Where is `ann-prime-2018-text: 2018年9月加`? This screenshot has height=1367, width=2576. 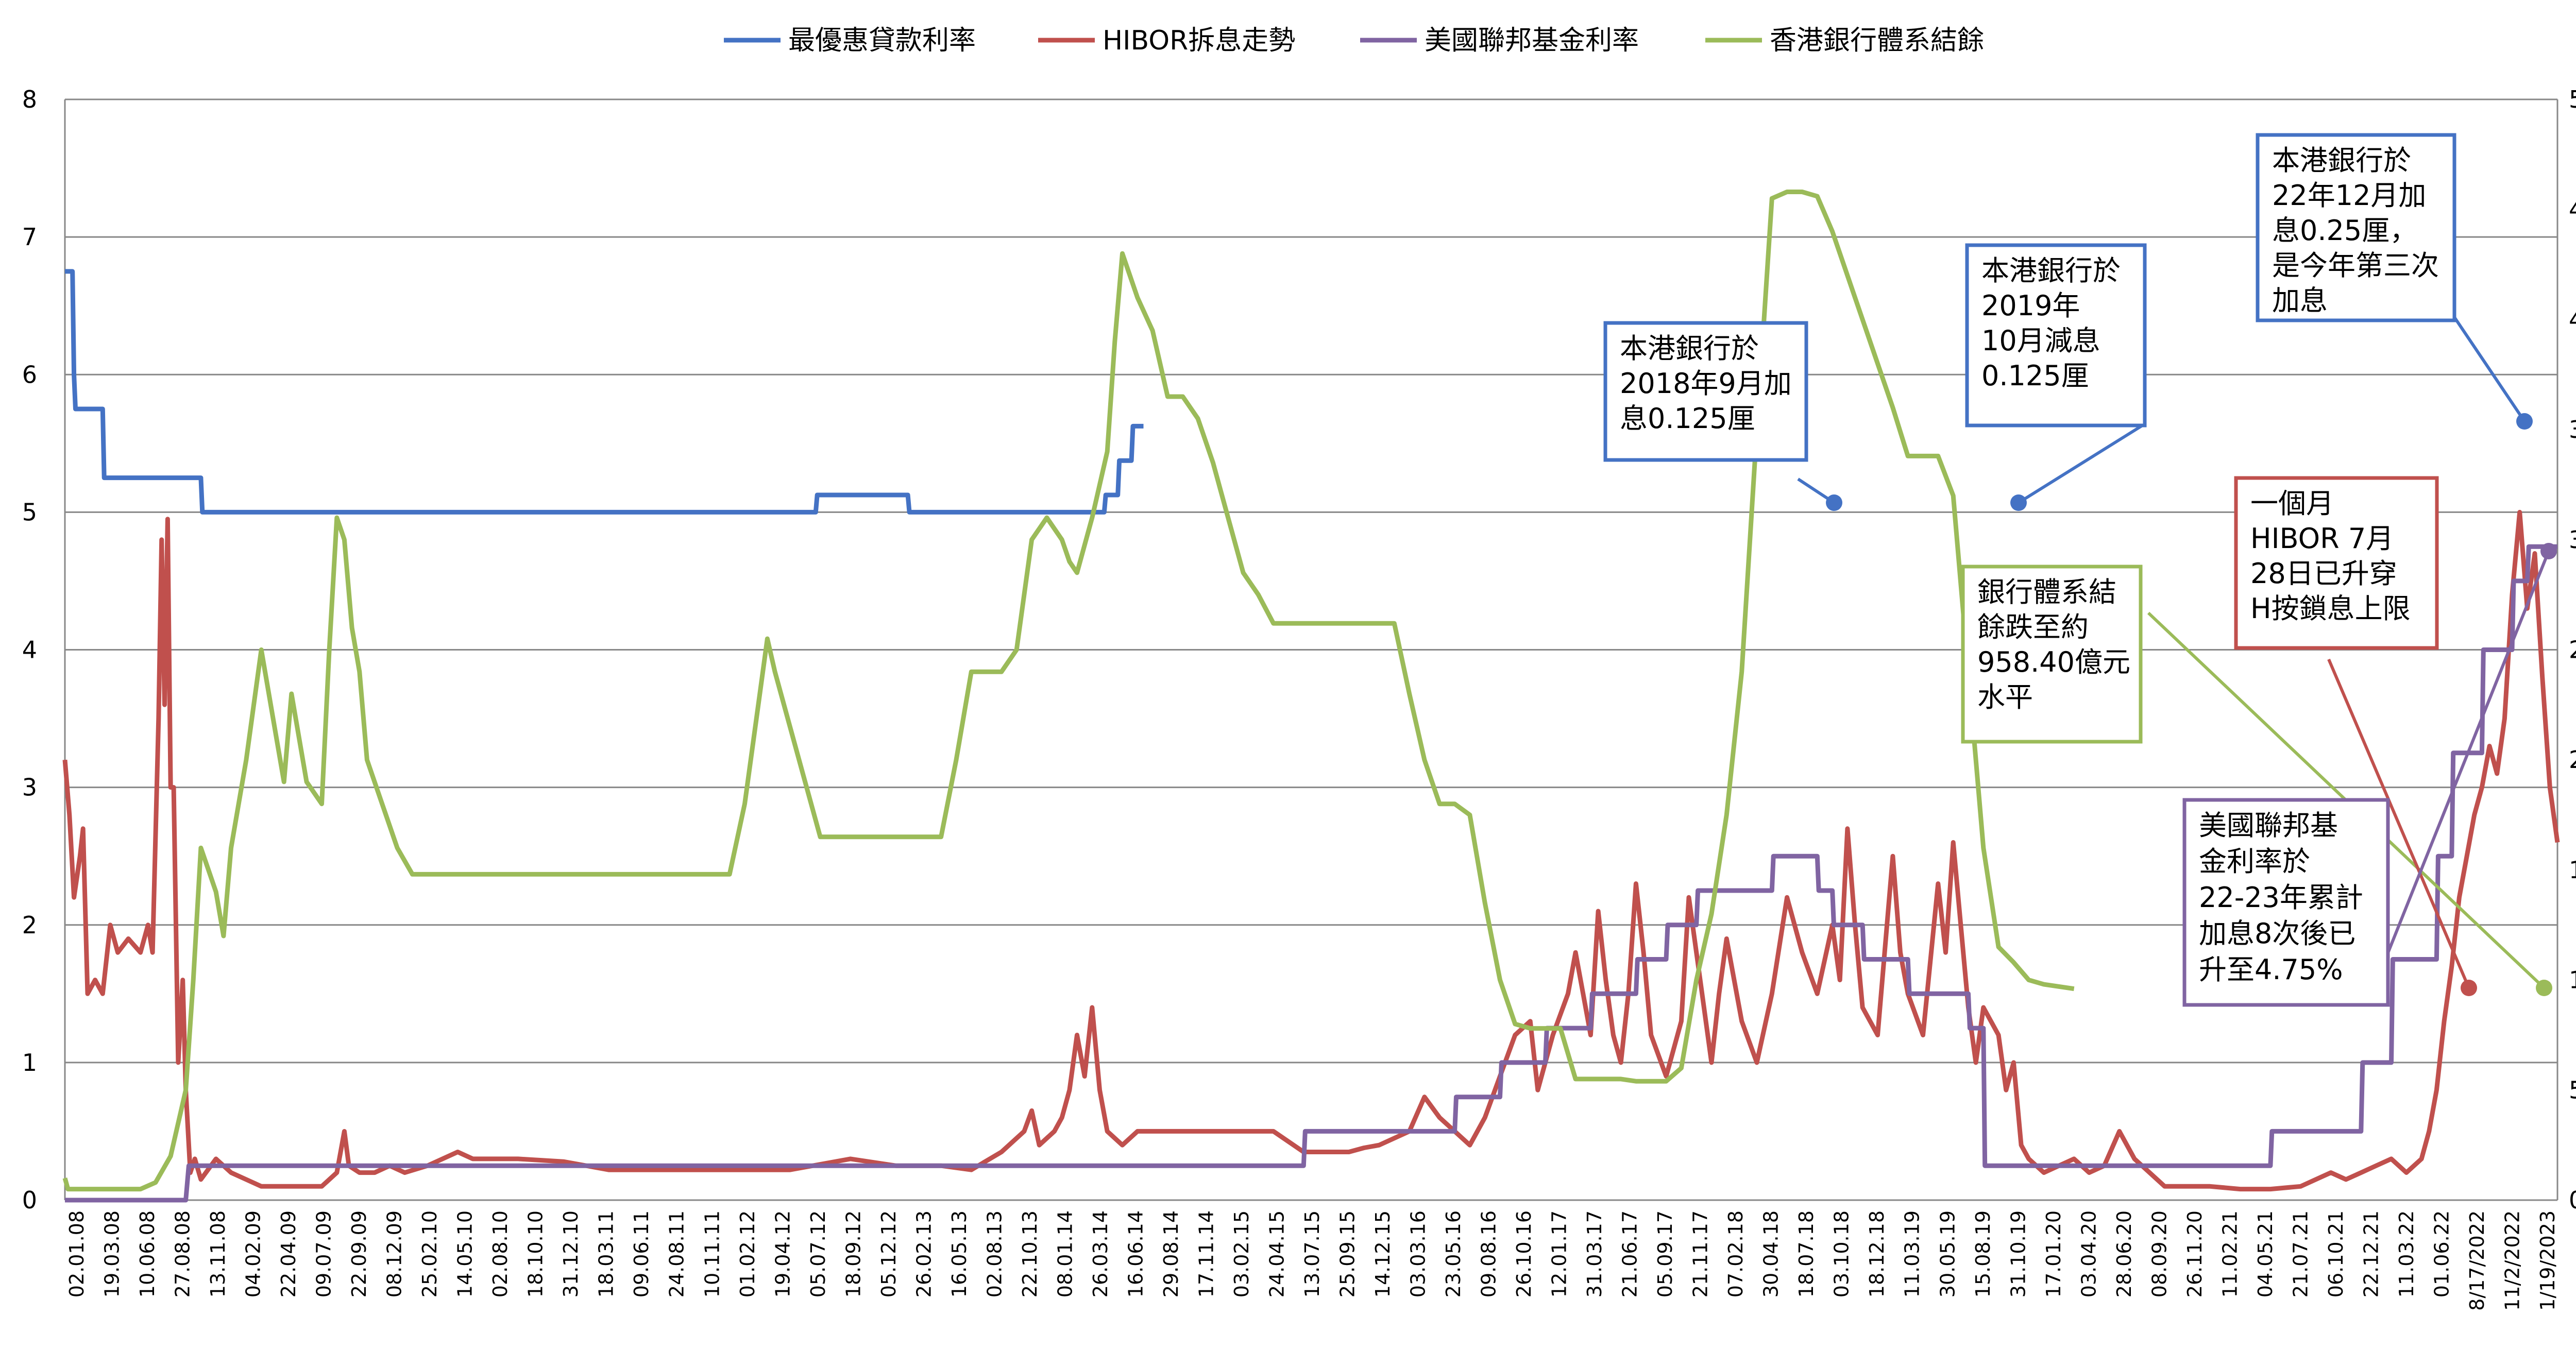
ann-prime-2018-text: 2018年9月加 is located at coordinates (1706, 384).